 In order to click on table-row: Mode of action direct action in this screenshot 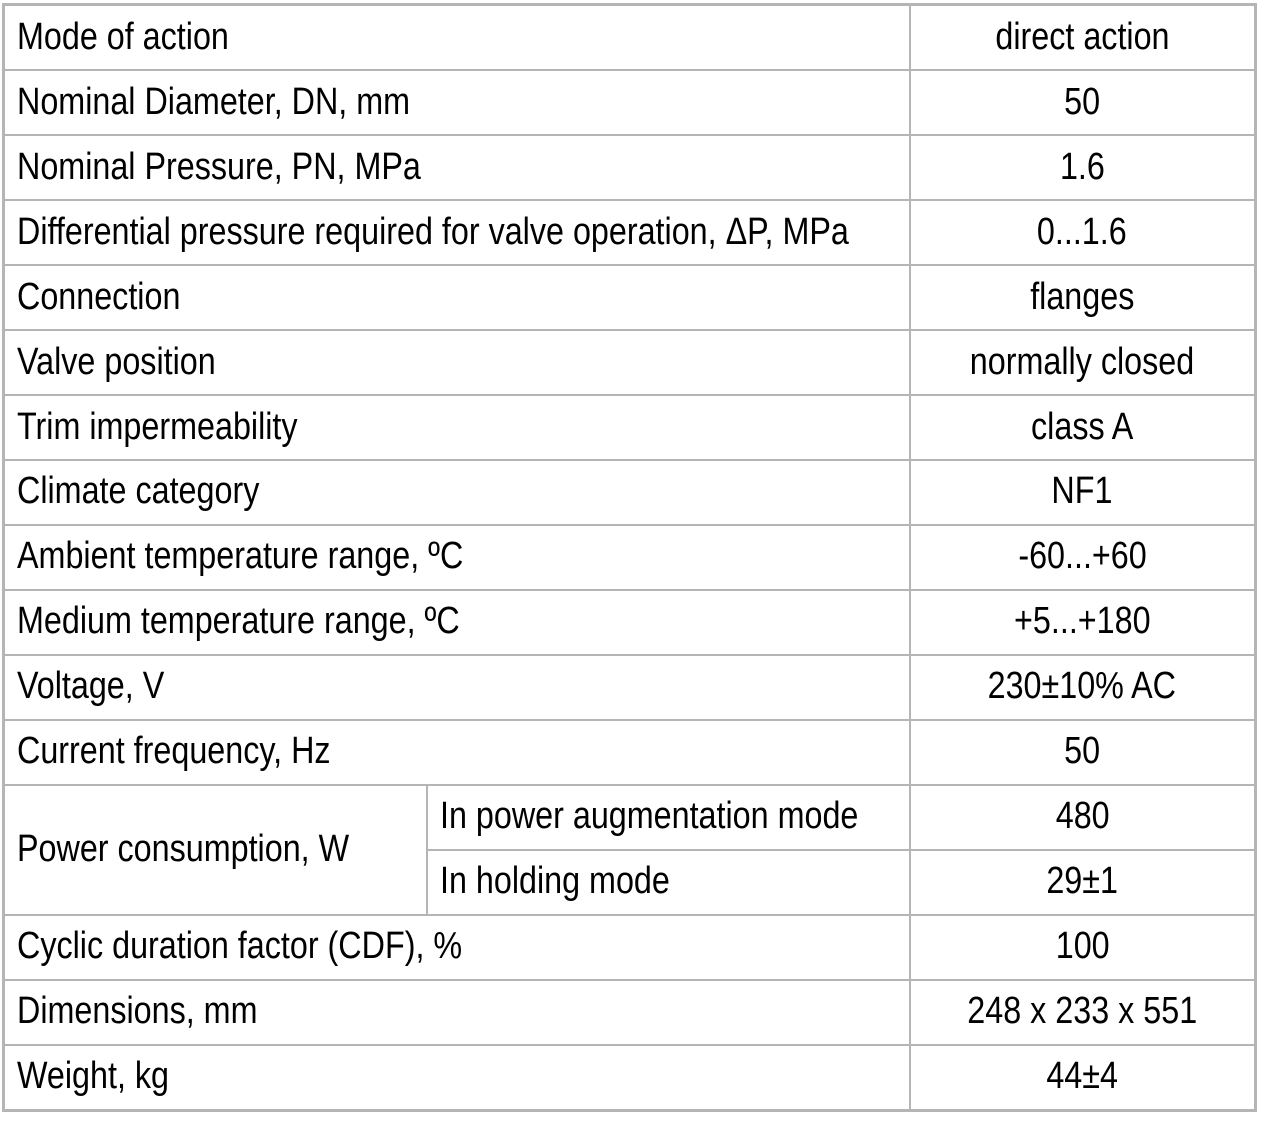, I will do `click(629, 37)`.